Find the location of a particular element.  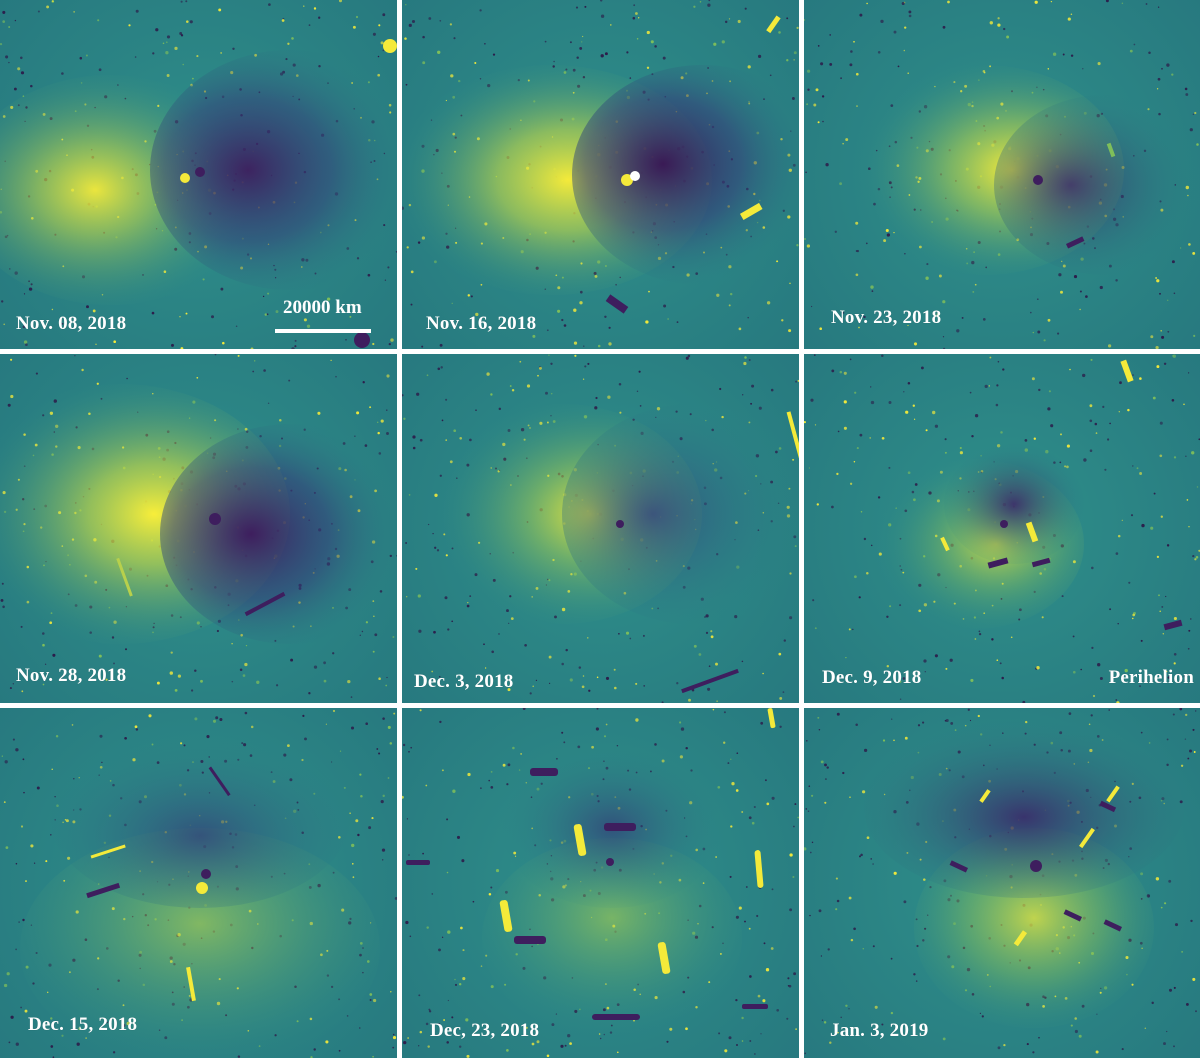

panel-nov-23: Nov. 23, 2018 is located at coordinates (1002, 174).